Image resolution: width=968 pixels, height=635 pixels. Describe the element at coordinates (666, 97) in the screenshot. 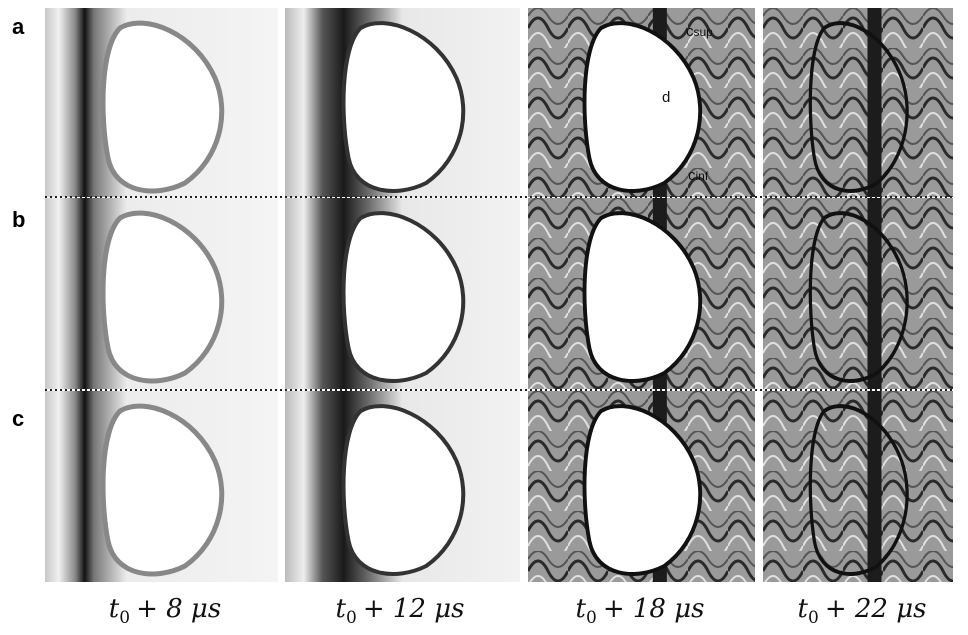

I see `annotation: d` at that location.